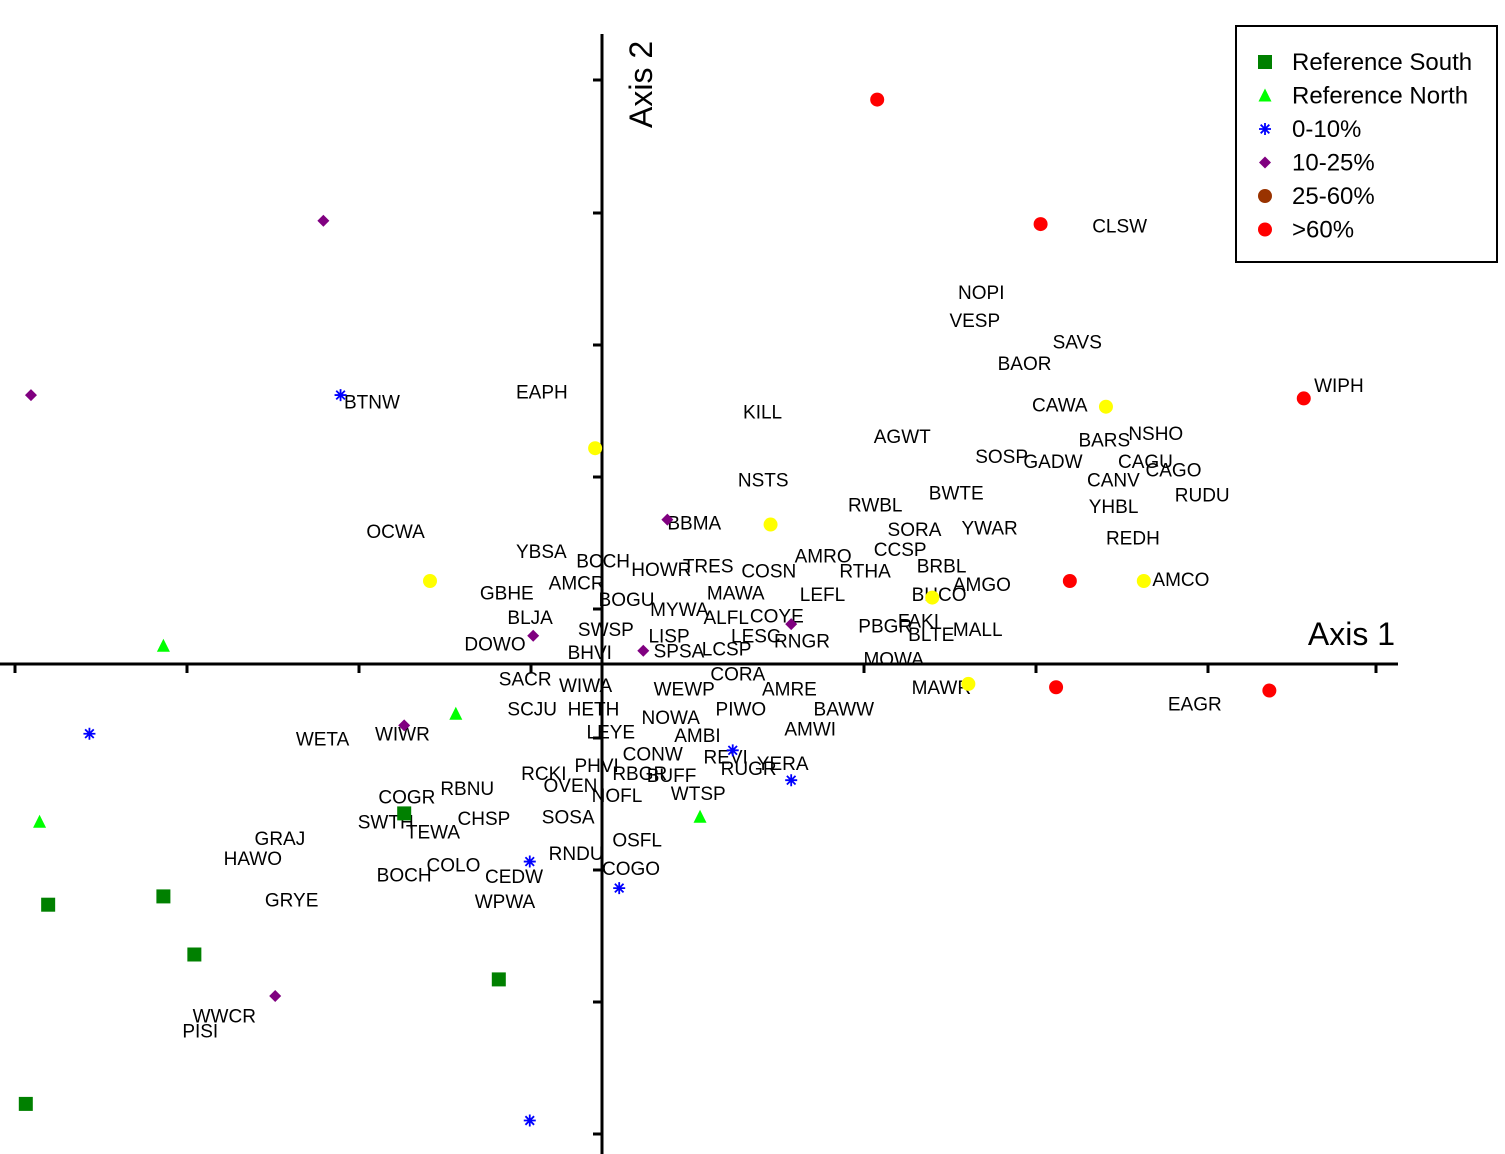 The width and height of the screenshot is (1505, 1154). What do you see at coordinates (194, 954) in the screenshot?
I see `data-point-reference-south` at bounding box center [194, 954].